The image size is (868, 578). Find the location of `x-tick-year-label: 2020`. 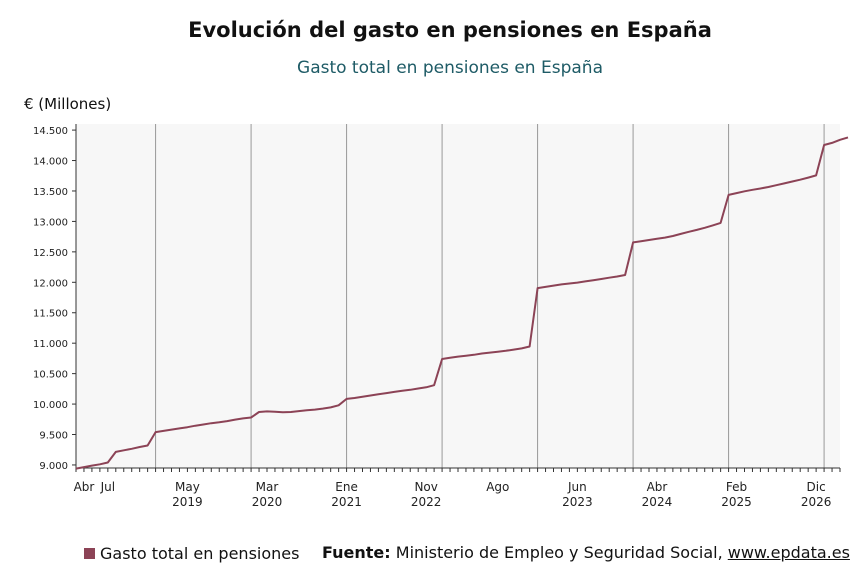

x-tick-year-label: 2020 is located at coordinates (267, 502).